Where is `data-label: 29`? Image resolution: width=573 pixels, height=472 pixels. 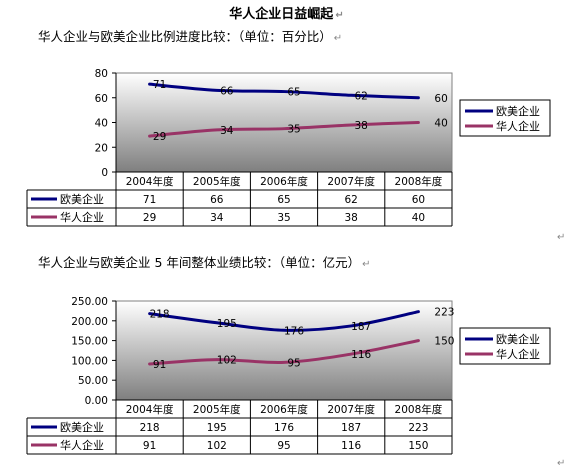
data-label: 29 is located at coordinates (159, 137).